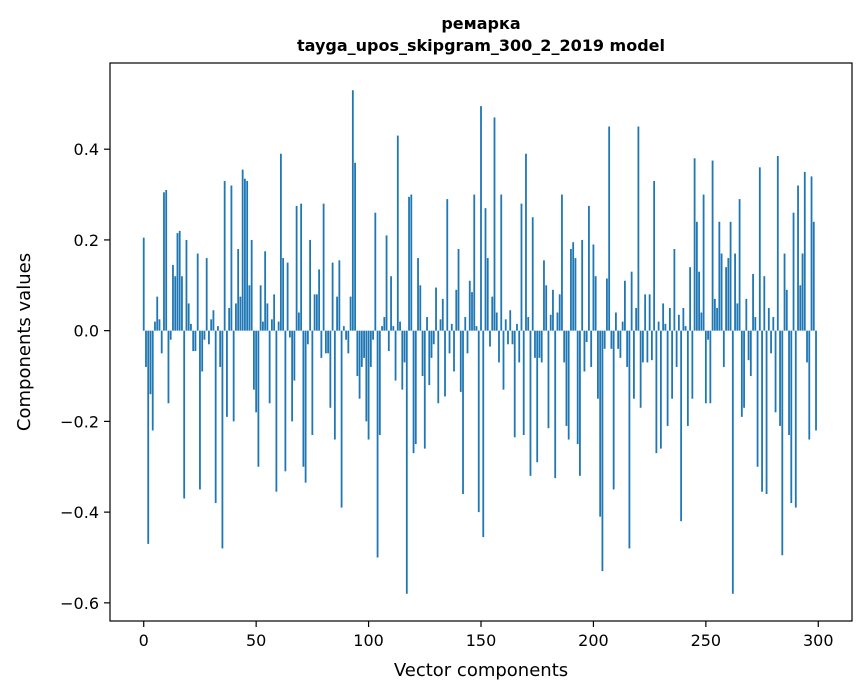 The image size is (867, 700). Describe the element at coordinates (144, 640) in the screenshot. I see `x-tick-label: 0` at that location.